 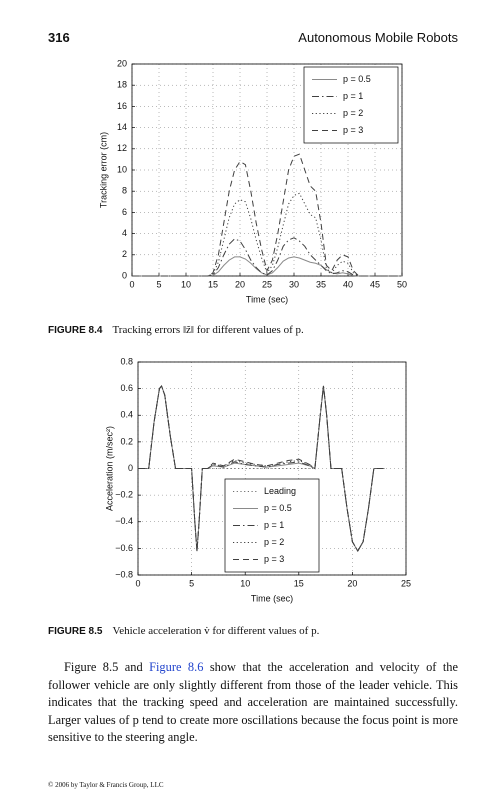 What do you see at coordinates (402, 284) in the screenshot?
I see `x-tick-label: 50` at bounding box center [402, 284].